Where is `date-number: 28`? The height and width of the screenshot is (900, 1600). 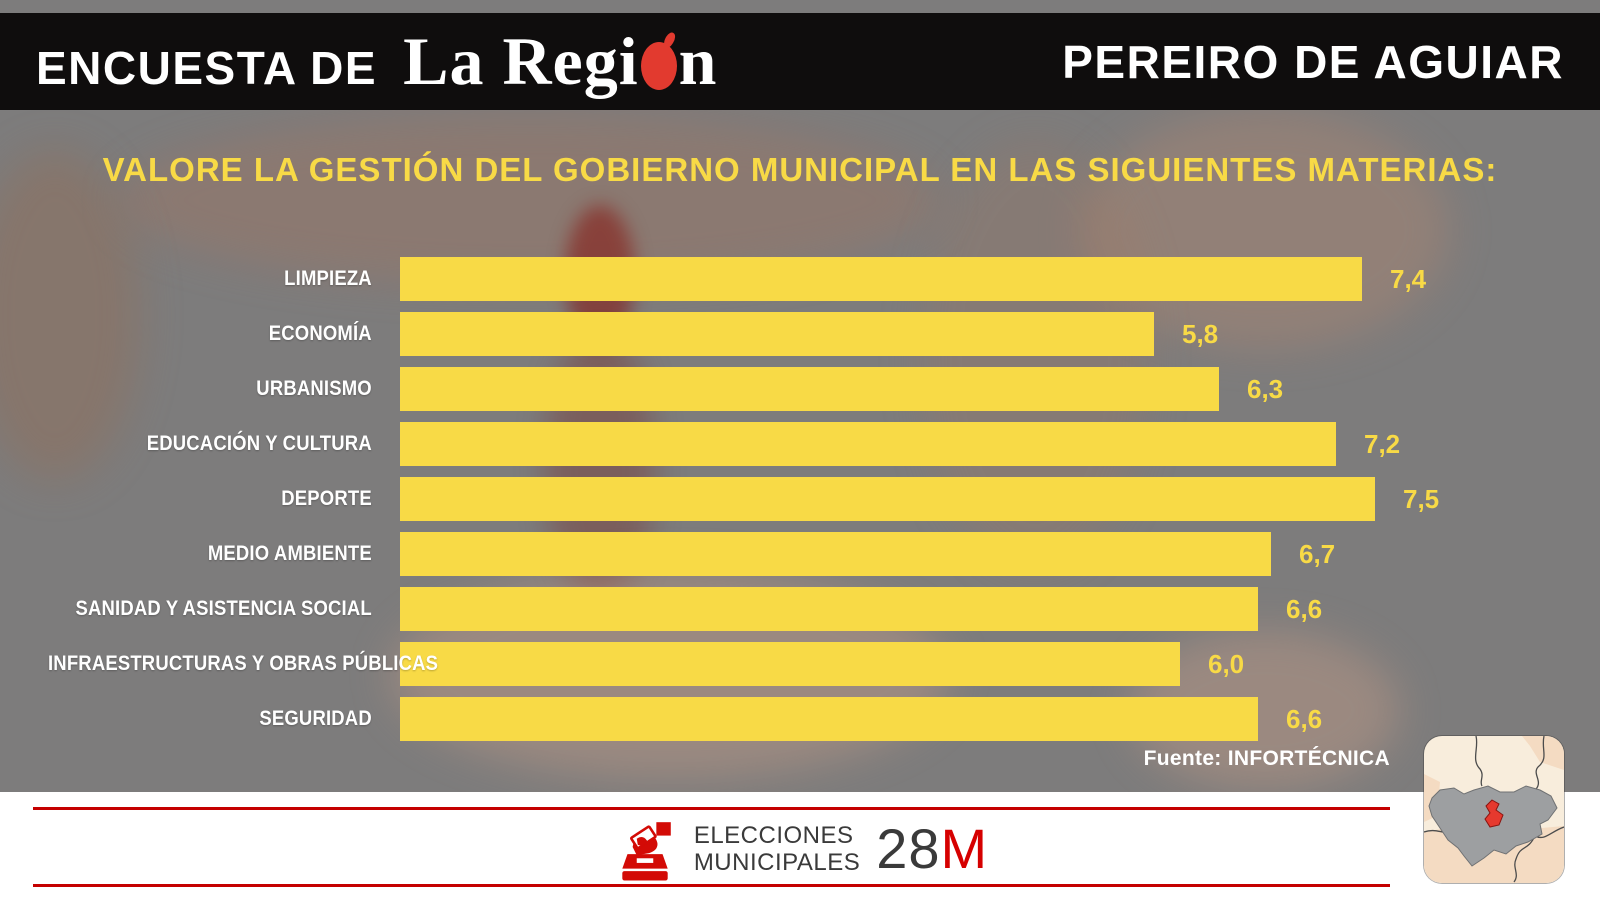
date-number: 28 is located at coordinates (908, 848).